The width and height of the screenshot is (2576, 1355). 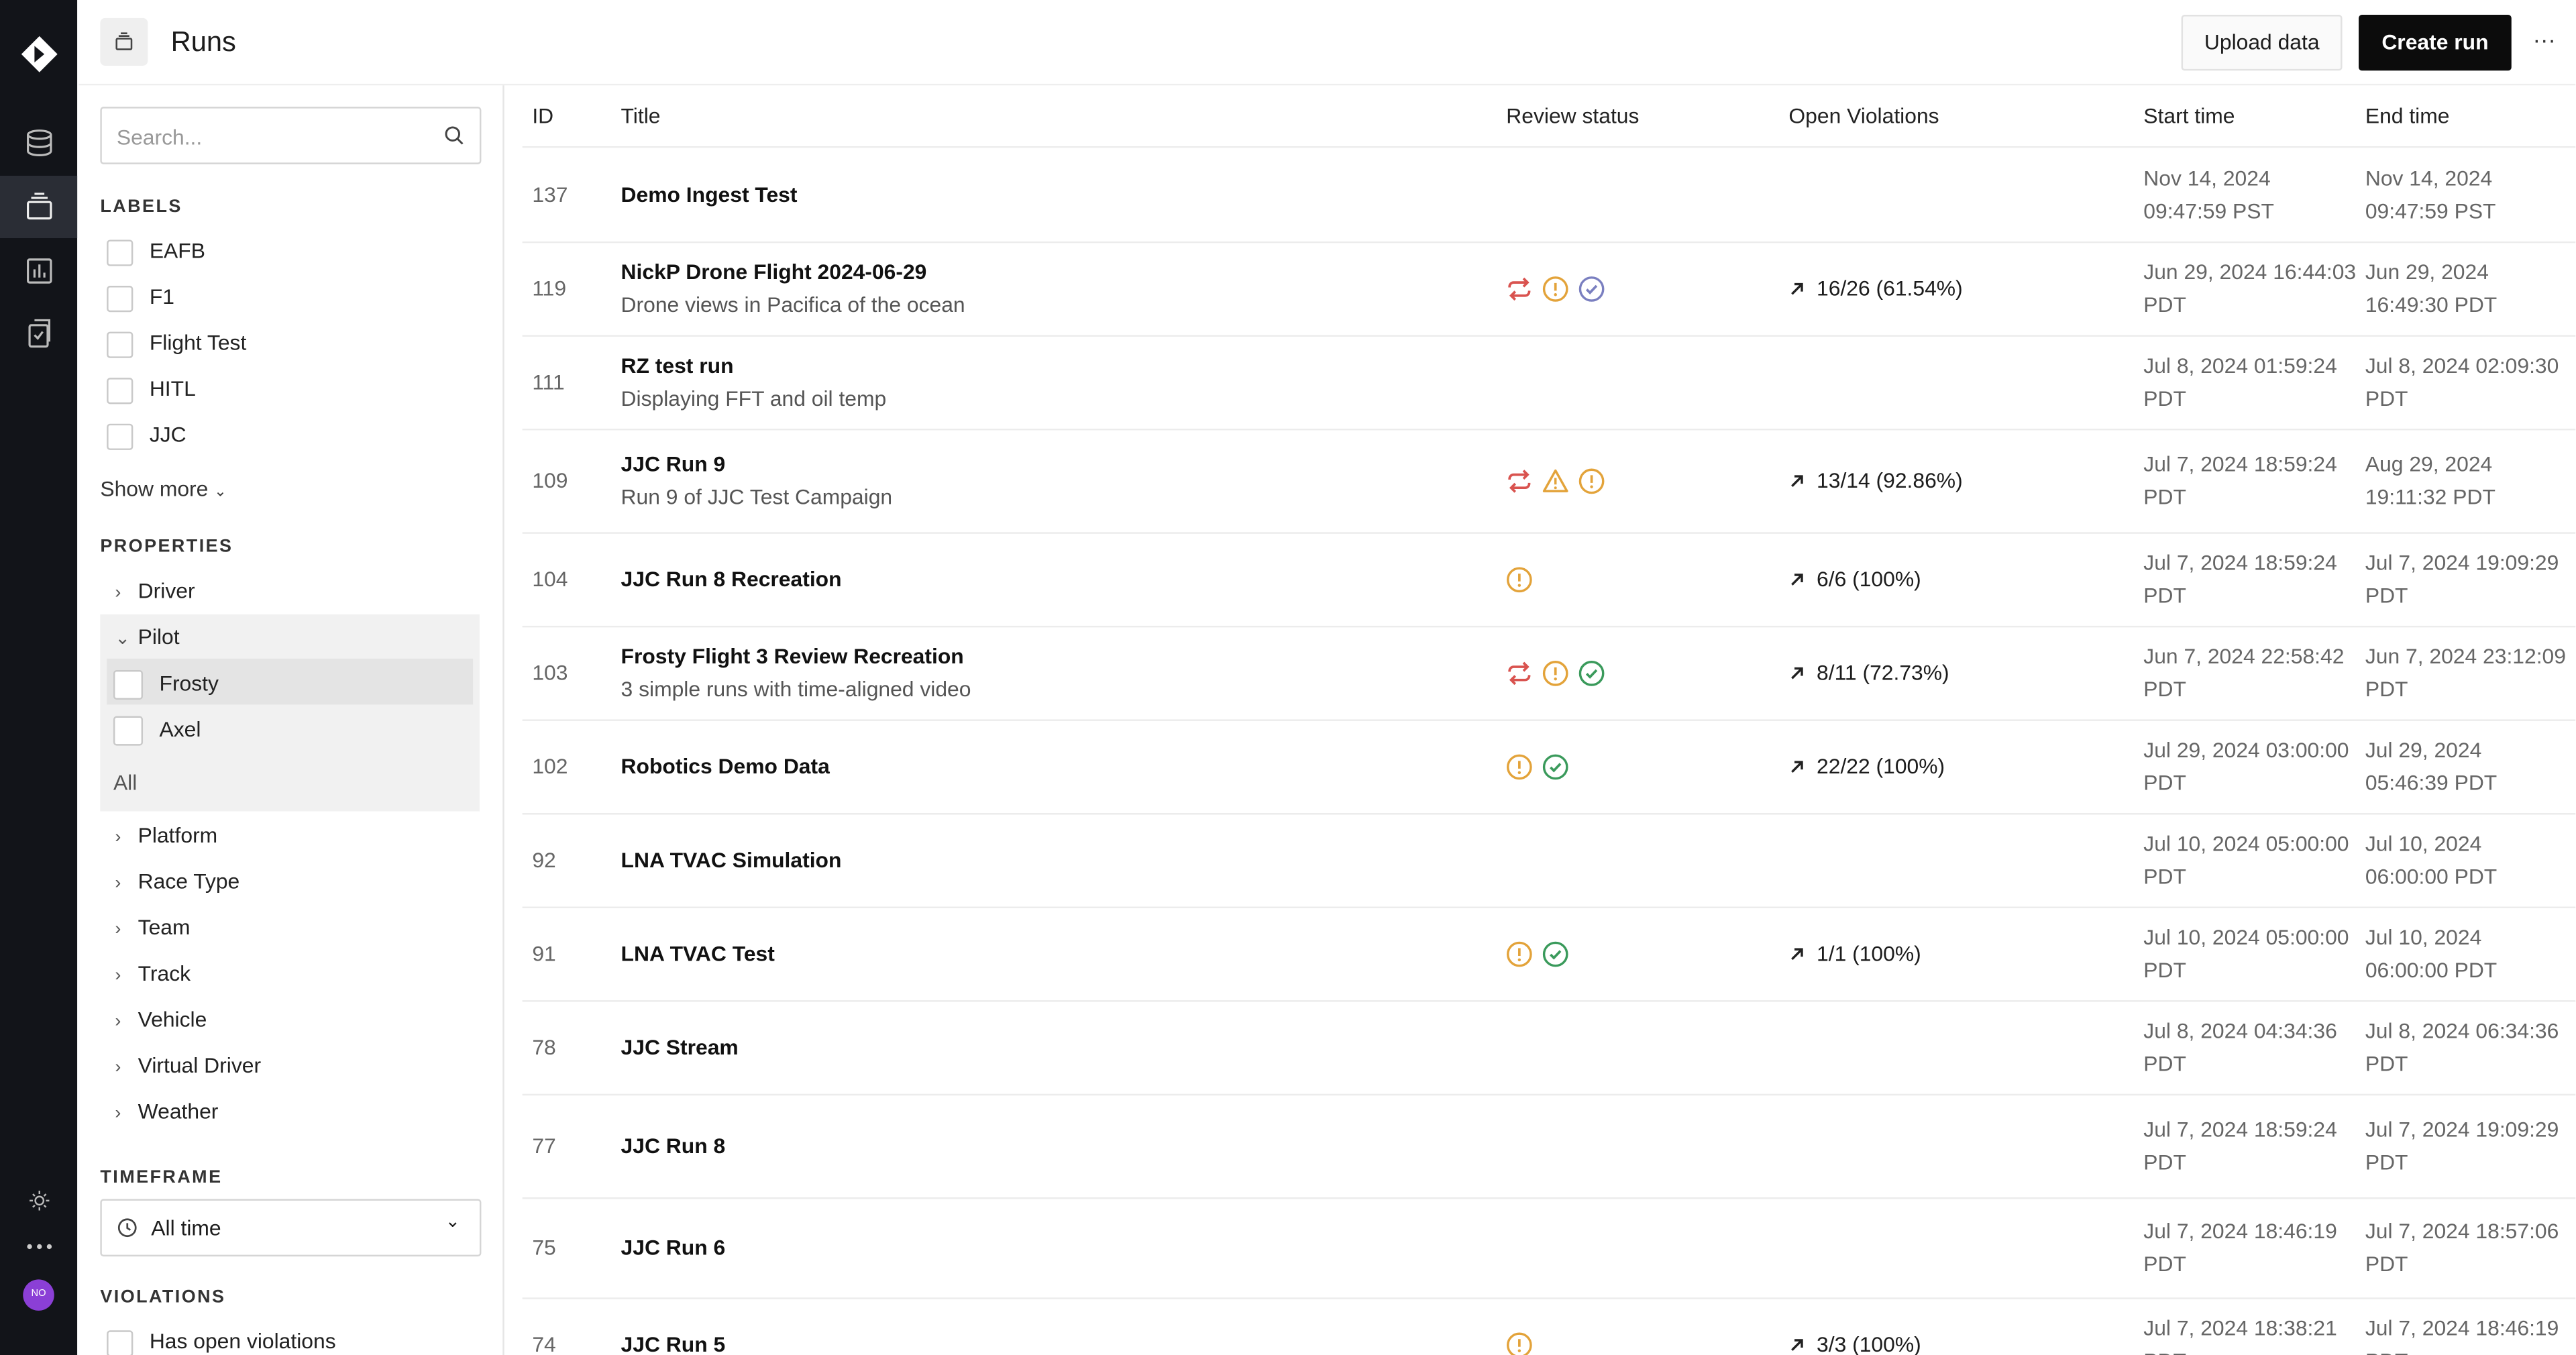 I want to click on start-time: Jun 7, 2024 22:58:42 PDT, so click(x=2244, y=672).